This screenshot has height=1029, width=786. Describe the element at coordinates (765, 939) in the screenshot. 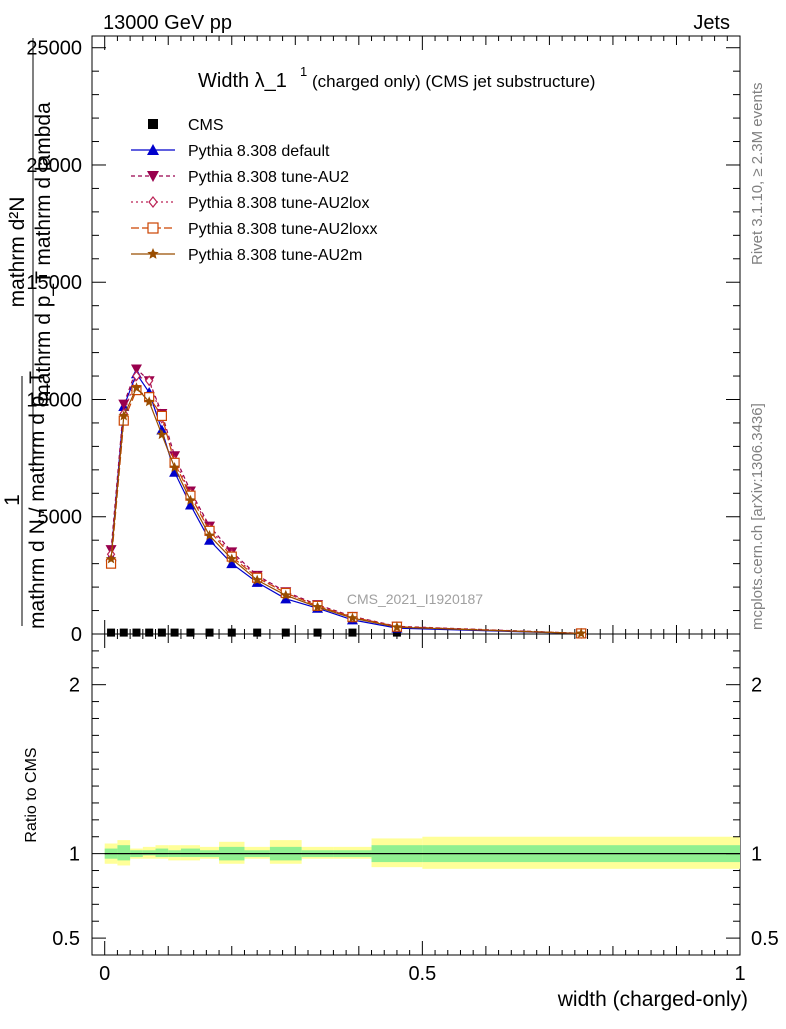

I see `ratio-y-tick-label-right: 0.5` at that location.